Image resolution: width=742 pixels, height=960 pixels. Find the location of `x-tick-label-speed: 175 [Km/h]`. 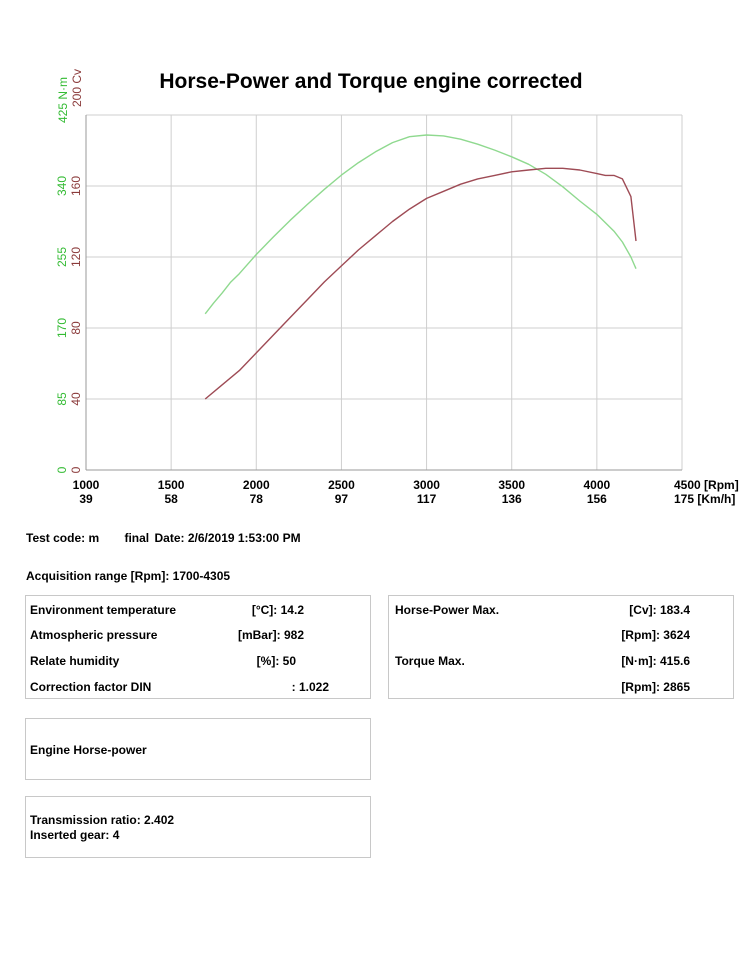

x-tick-label-speed: 175 [Km/h] is located at coordinates (704, 499).